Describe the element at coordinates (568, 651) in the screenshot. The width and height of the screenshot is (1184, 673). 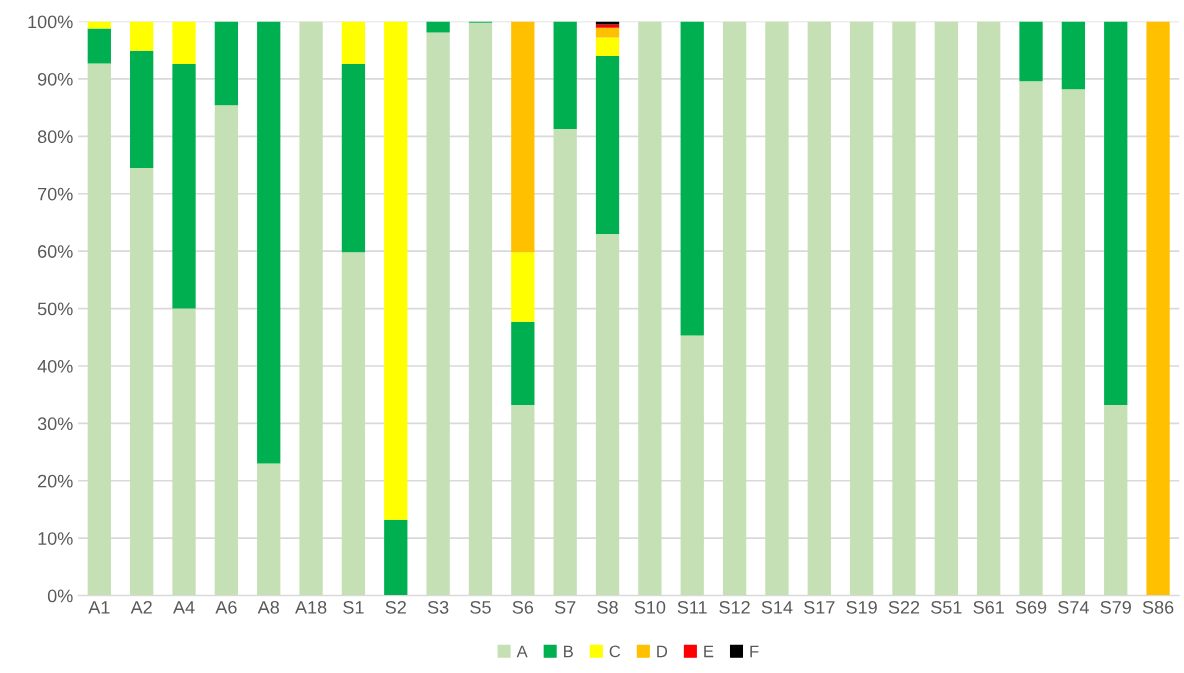
I see `legend-label: B` at that location.